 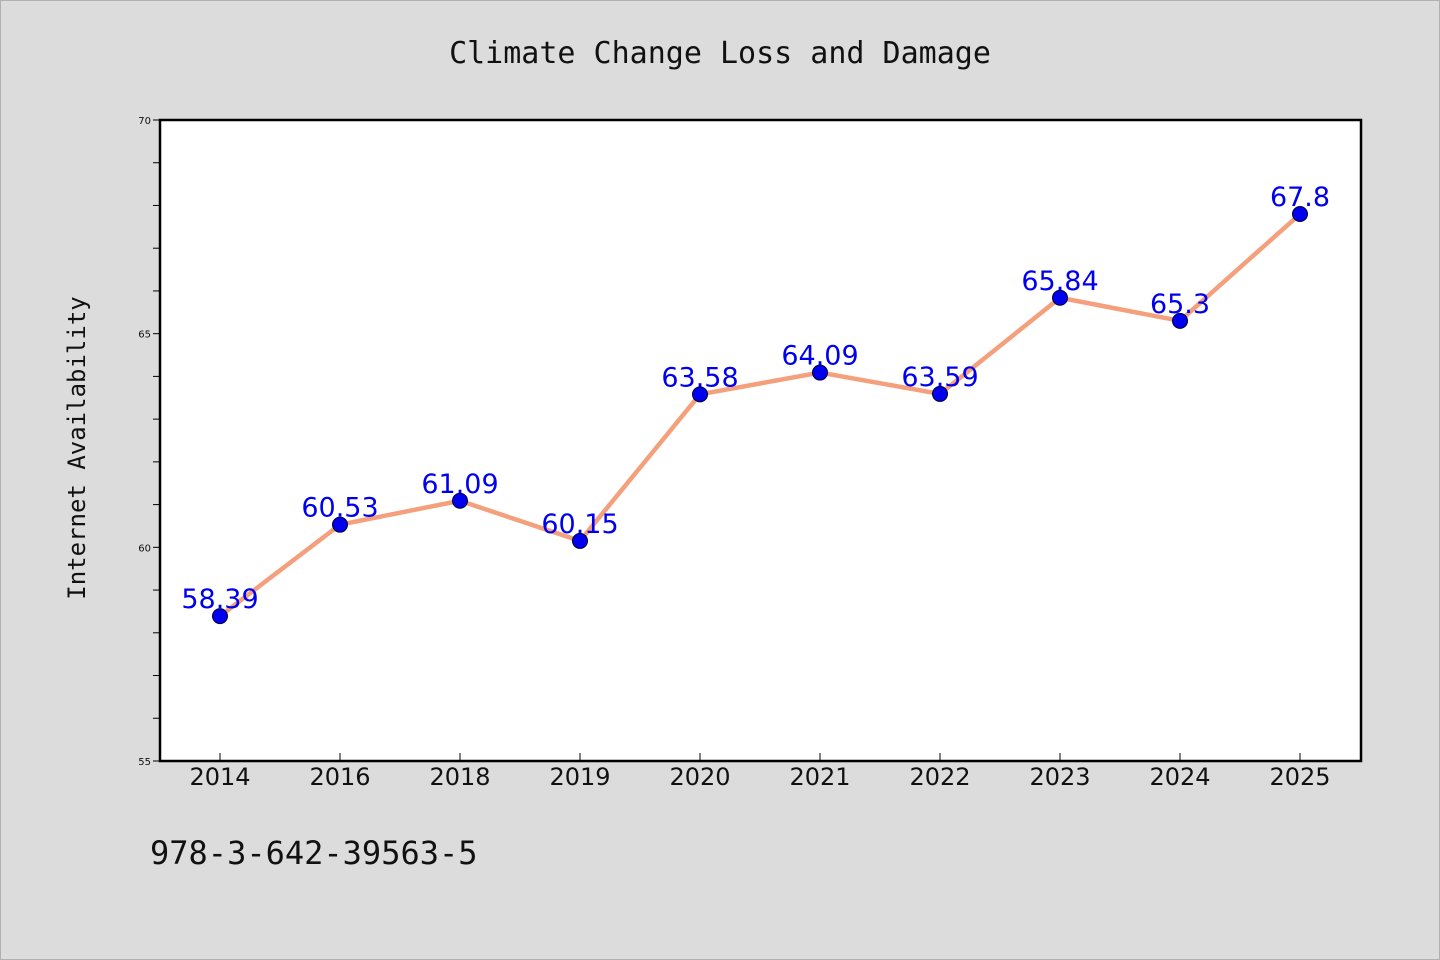 What do you see at coordinates (1180, 304) in the screenshot?
I see `data-label: 65.3` at bounding box center [1180, 304].